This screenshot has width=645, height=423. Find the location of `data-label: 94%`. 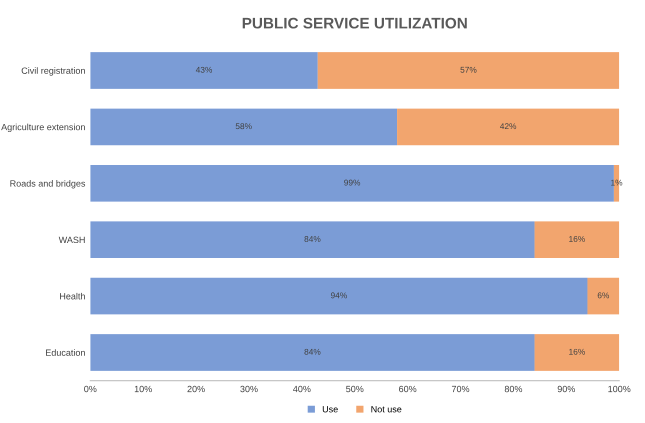

data-label: 94% is located at coordinates (338, 295).